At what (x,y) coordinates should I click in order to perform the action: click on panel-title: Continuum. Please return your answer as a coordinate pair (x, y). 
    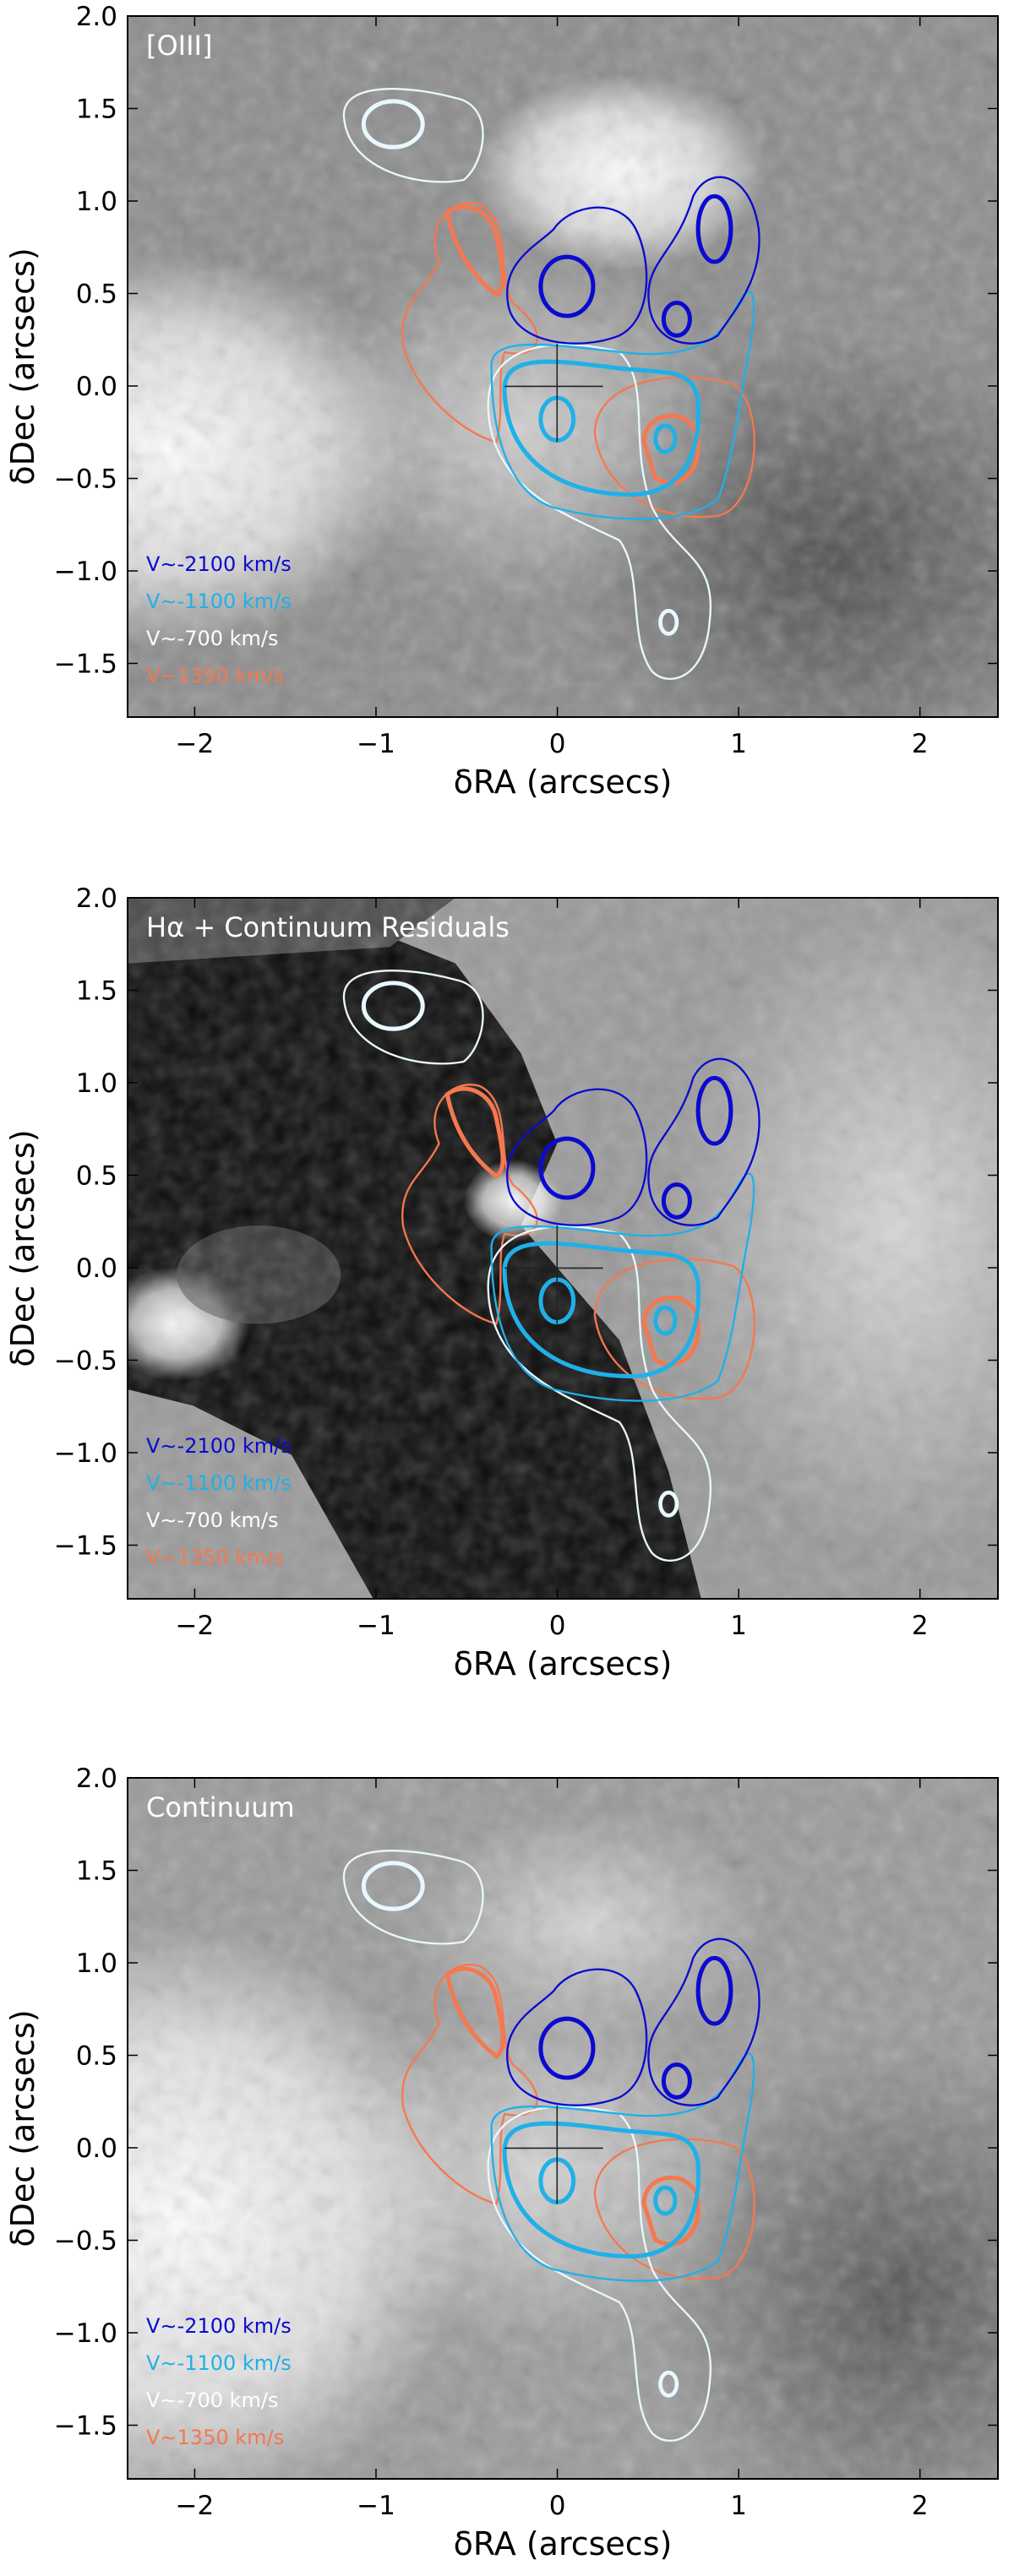
    Looking at the image, I should click on (220, 1807).